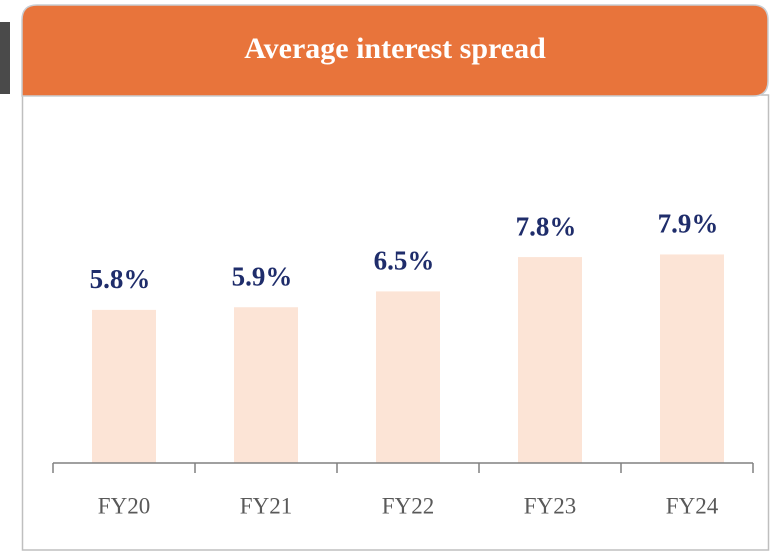  Describe the element at coordinates (120, 279) in the screenshot. I see `data-label: 5.8%` at that location.